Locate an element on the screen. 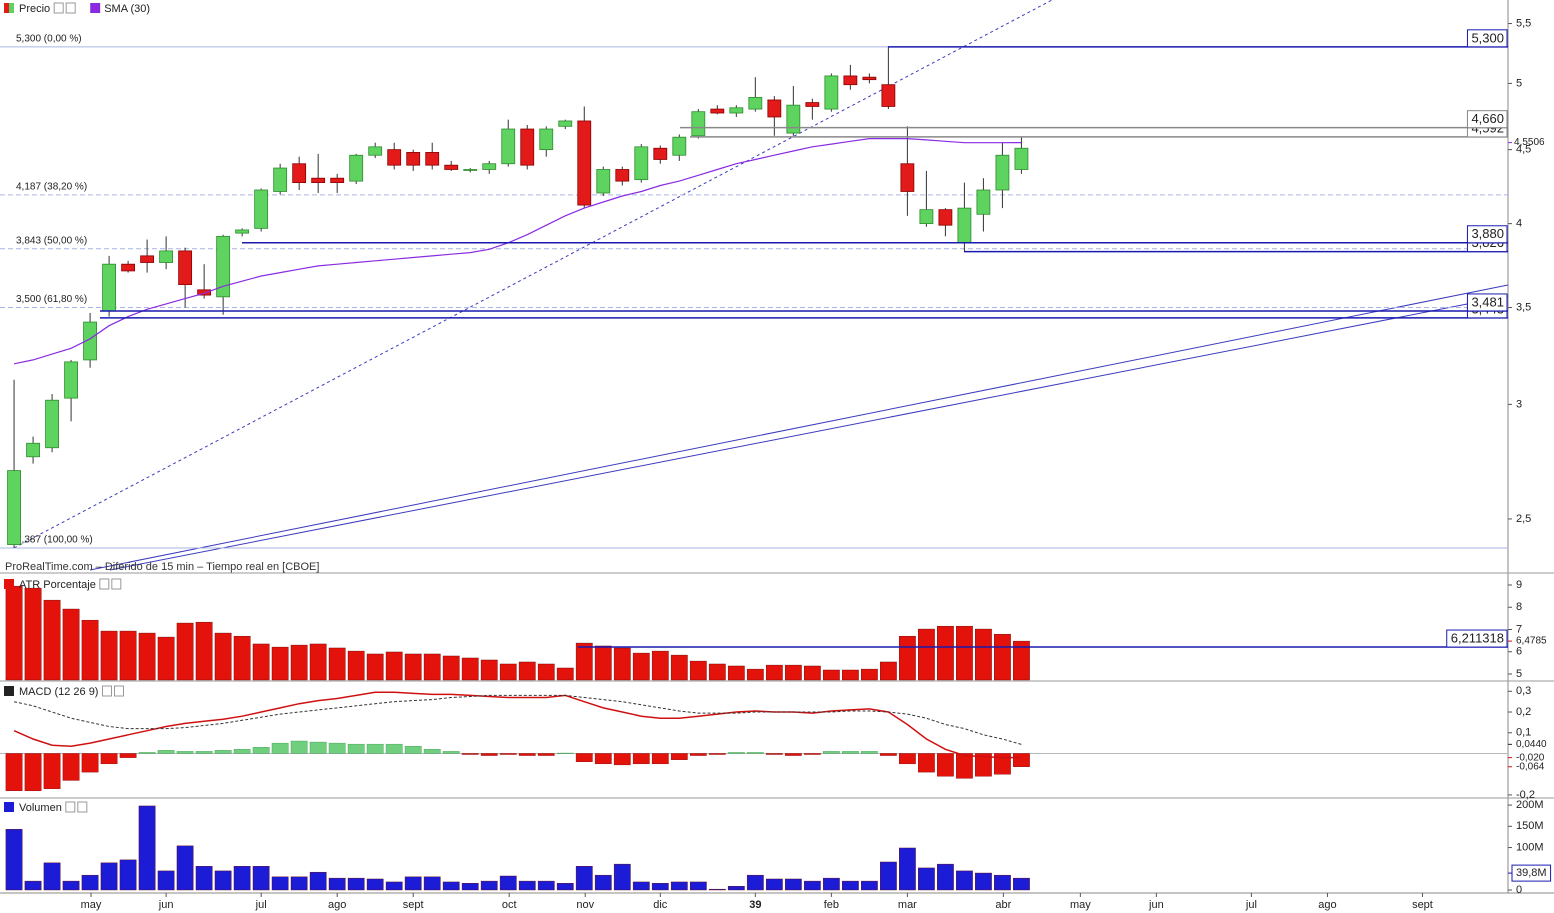  y-tick-label: 4,5 is located at coordinates (1523, 150).